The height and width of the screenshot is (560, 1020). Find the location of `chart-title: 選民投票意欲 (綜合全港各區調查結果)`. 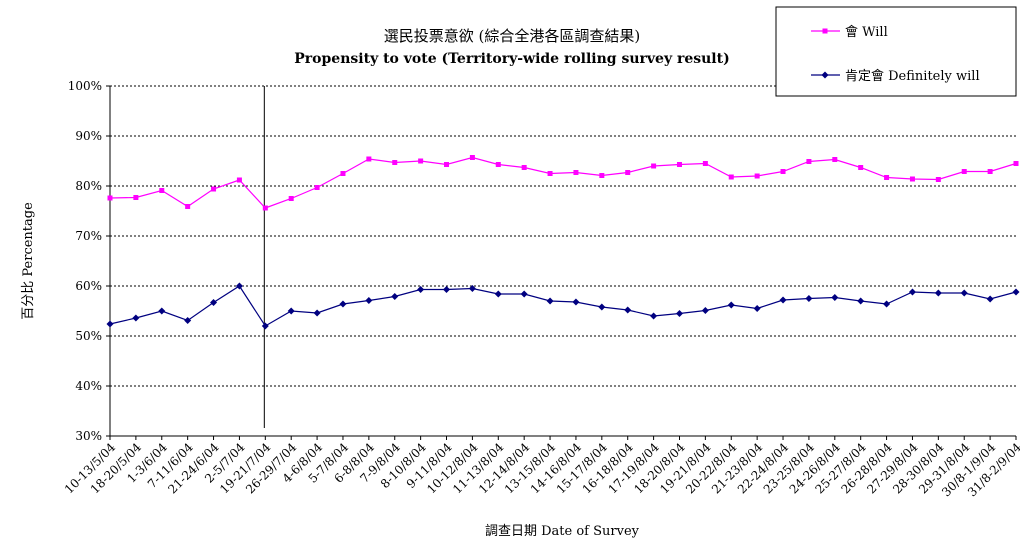

chart-title: 選民投票意欲 (綜合全港各區調查結果) is located at coordinates (512, 36).